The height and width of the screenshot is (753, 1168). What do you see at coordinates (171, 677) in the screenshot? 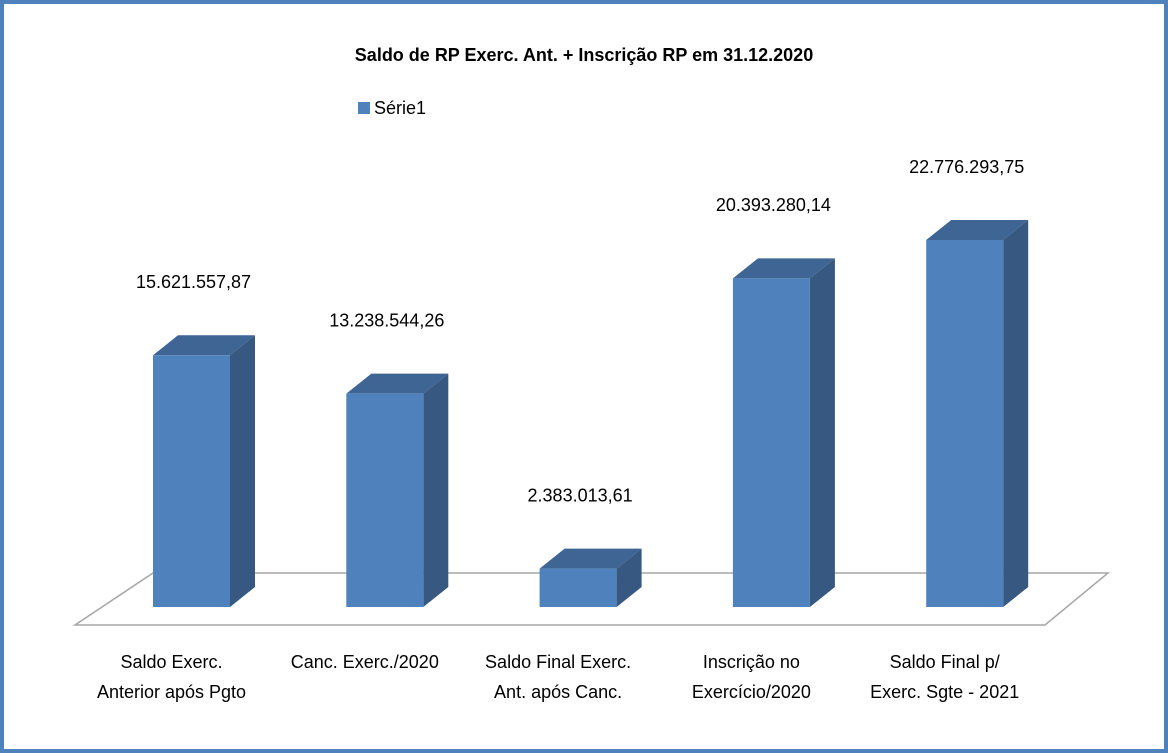
I see `x-tick-label: Saldo Exerc. Anterior após Pgto` at bounding box center [171, 677].